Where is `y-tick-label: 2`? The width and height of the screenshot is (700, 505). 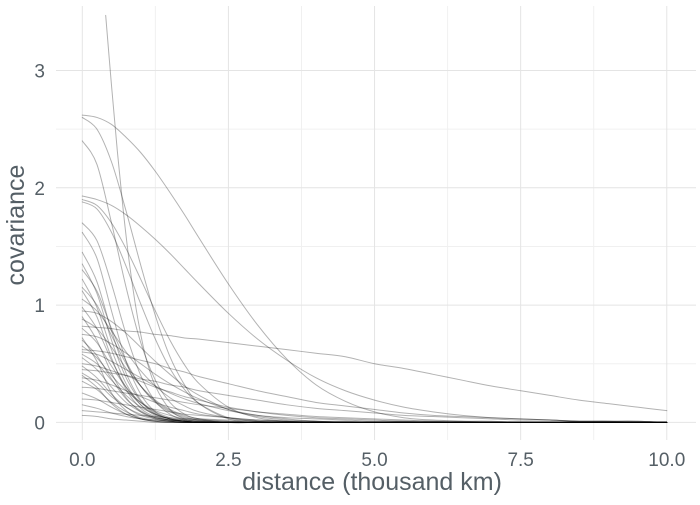 y-tick-label: 2 is located at coordinates (39, 189).